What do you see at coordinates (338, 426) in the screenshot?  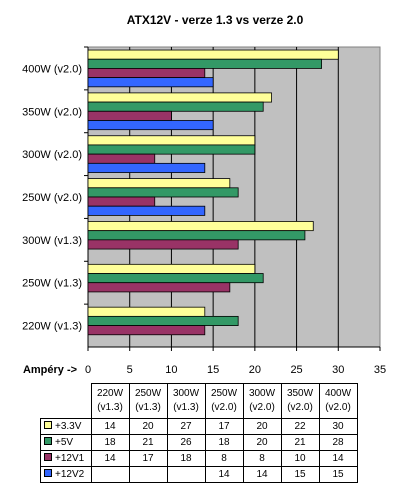 I see `table-cell: 30` at bounding box center [338, 426].